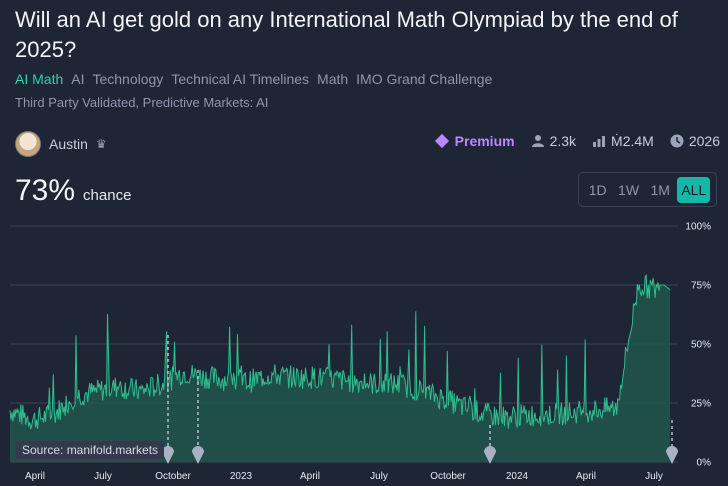 The width and height of the screenshot is (728, 486). I want to click on y-tick-label: 75%, so click(701, 286).